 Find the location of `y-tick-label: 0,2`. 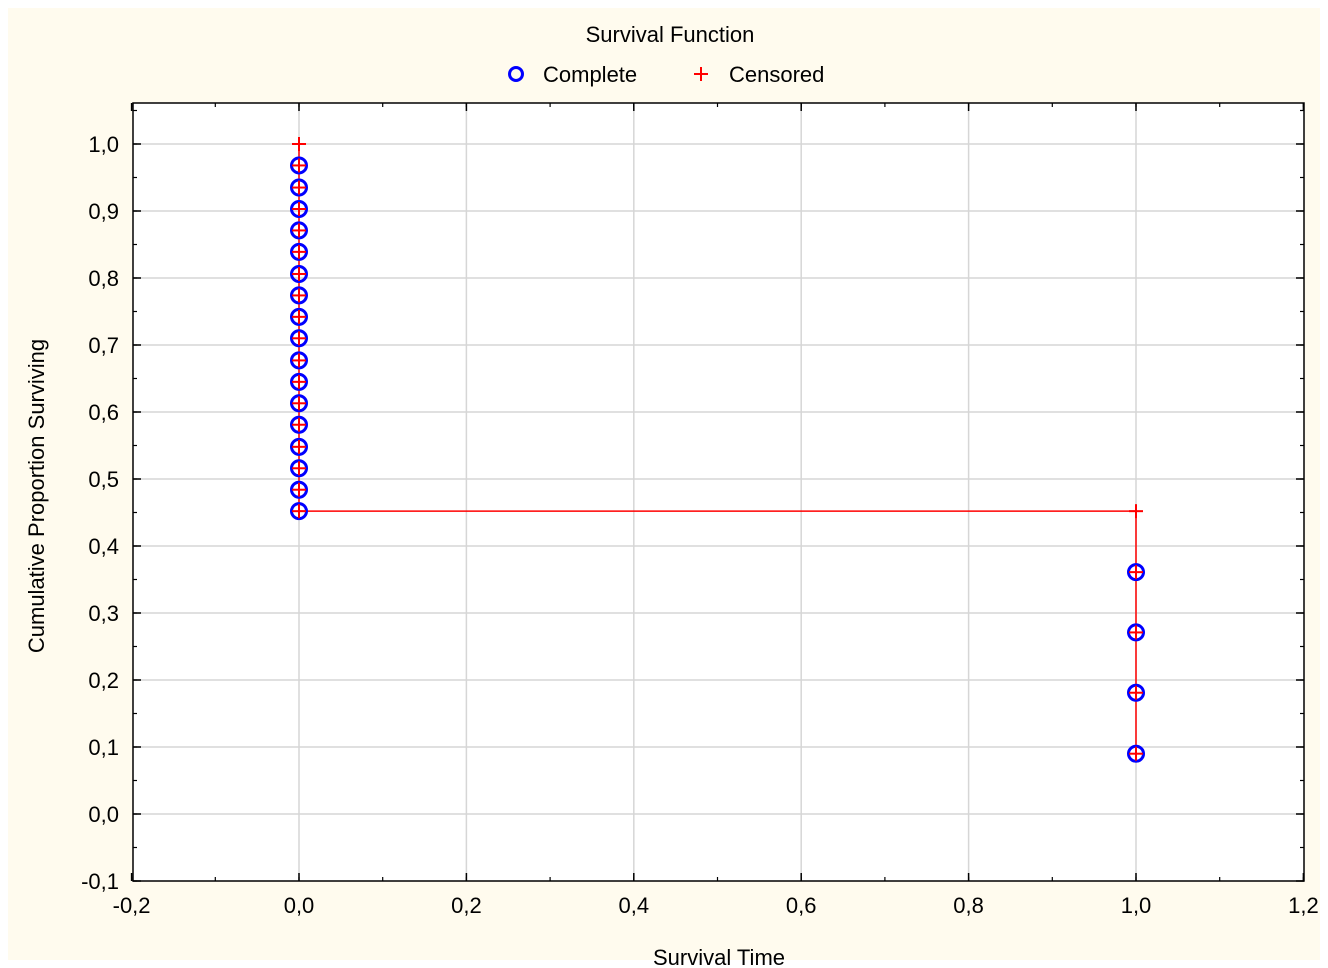

y-tick-label: 0,2 is located at coordinates (103, 680).